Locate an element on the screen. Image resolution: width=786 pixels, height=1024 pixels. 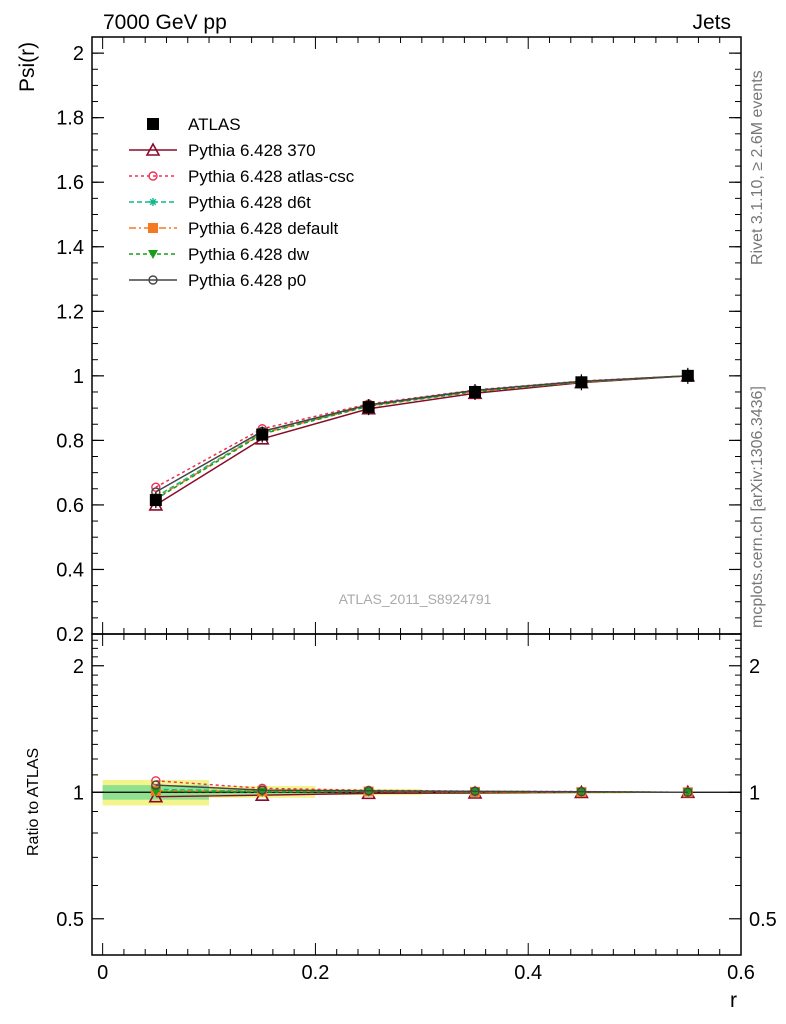
legend-label: ATLAS is located at coordinates (214, 124).